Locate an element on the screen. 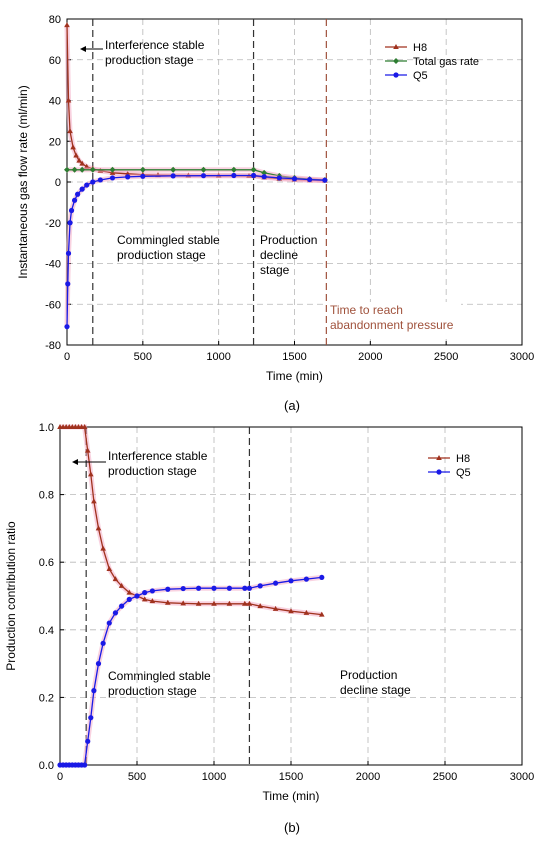 This screenshot has width=550, height=843. stage-annotation: decline stage is located at coordinates (375, 690).